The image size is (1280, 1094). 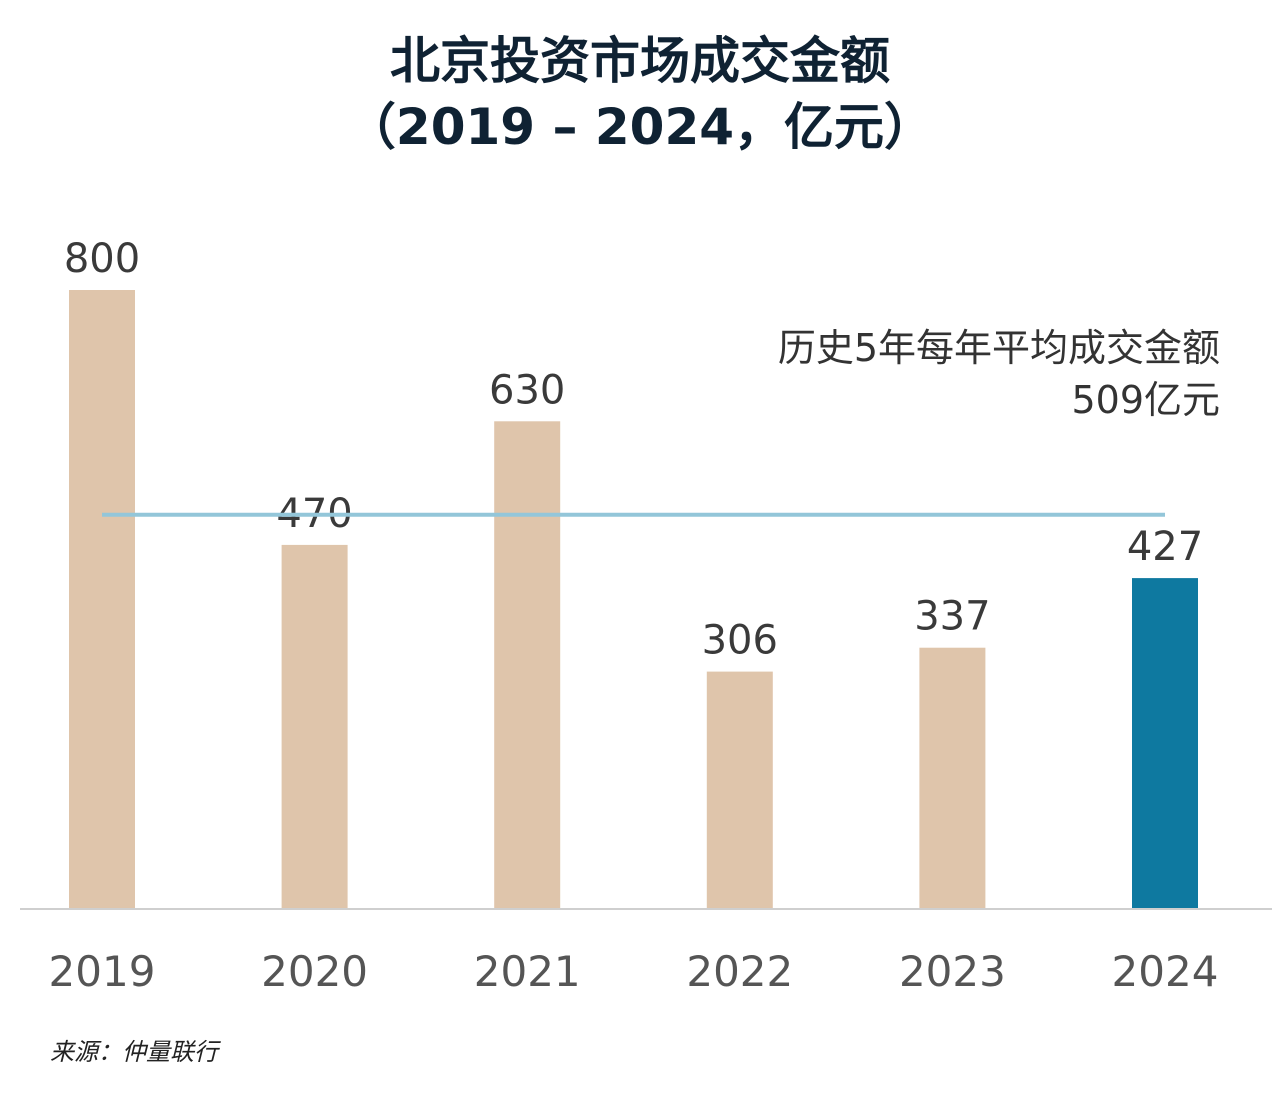 I want to click on average-label: 历史5年每年平均成交金额, so click(x=998, y=348).